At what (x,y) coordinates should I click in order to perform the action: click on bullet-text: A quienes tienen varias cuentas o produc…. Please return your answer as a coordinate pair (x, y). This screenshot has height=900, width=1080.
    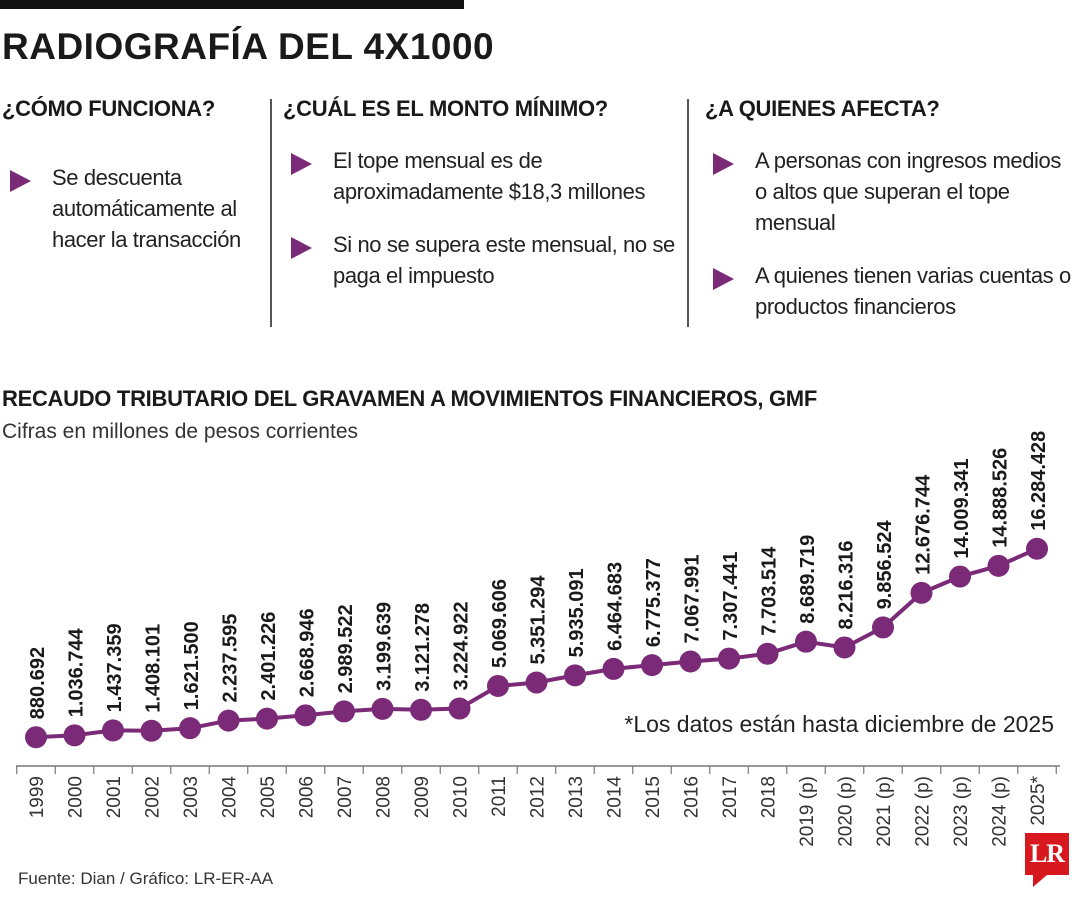
    Looking at the image, I should click on (913, 291).